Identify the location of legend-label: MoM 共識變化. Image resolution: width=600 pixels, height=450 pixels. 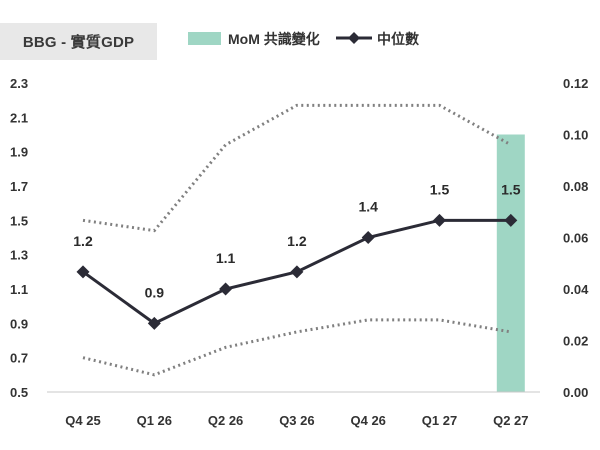
(274, 39).